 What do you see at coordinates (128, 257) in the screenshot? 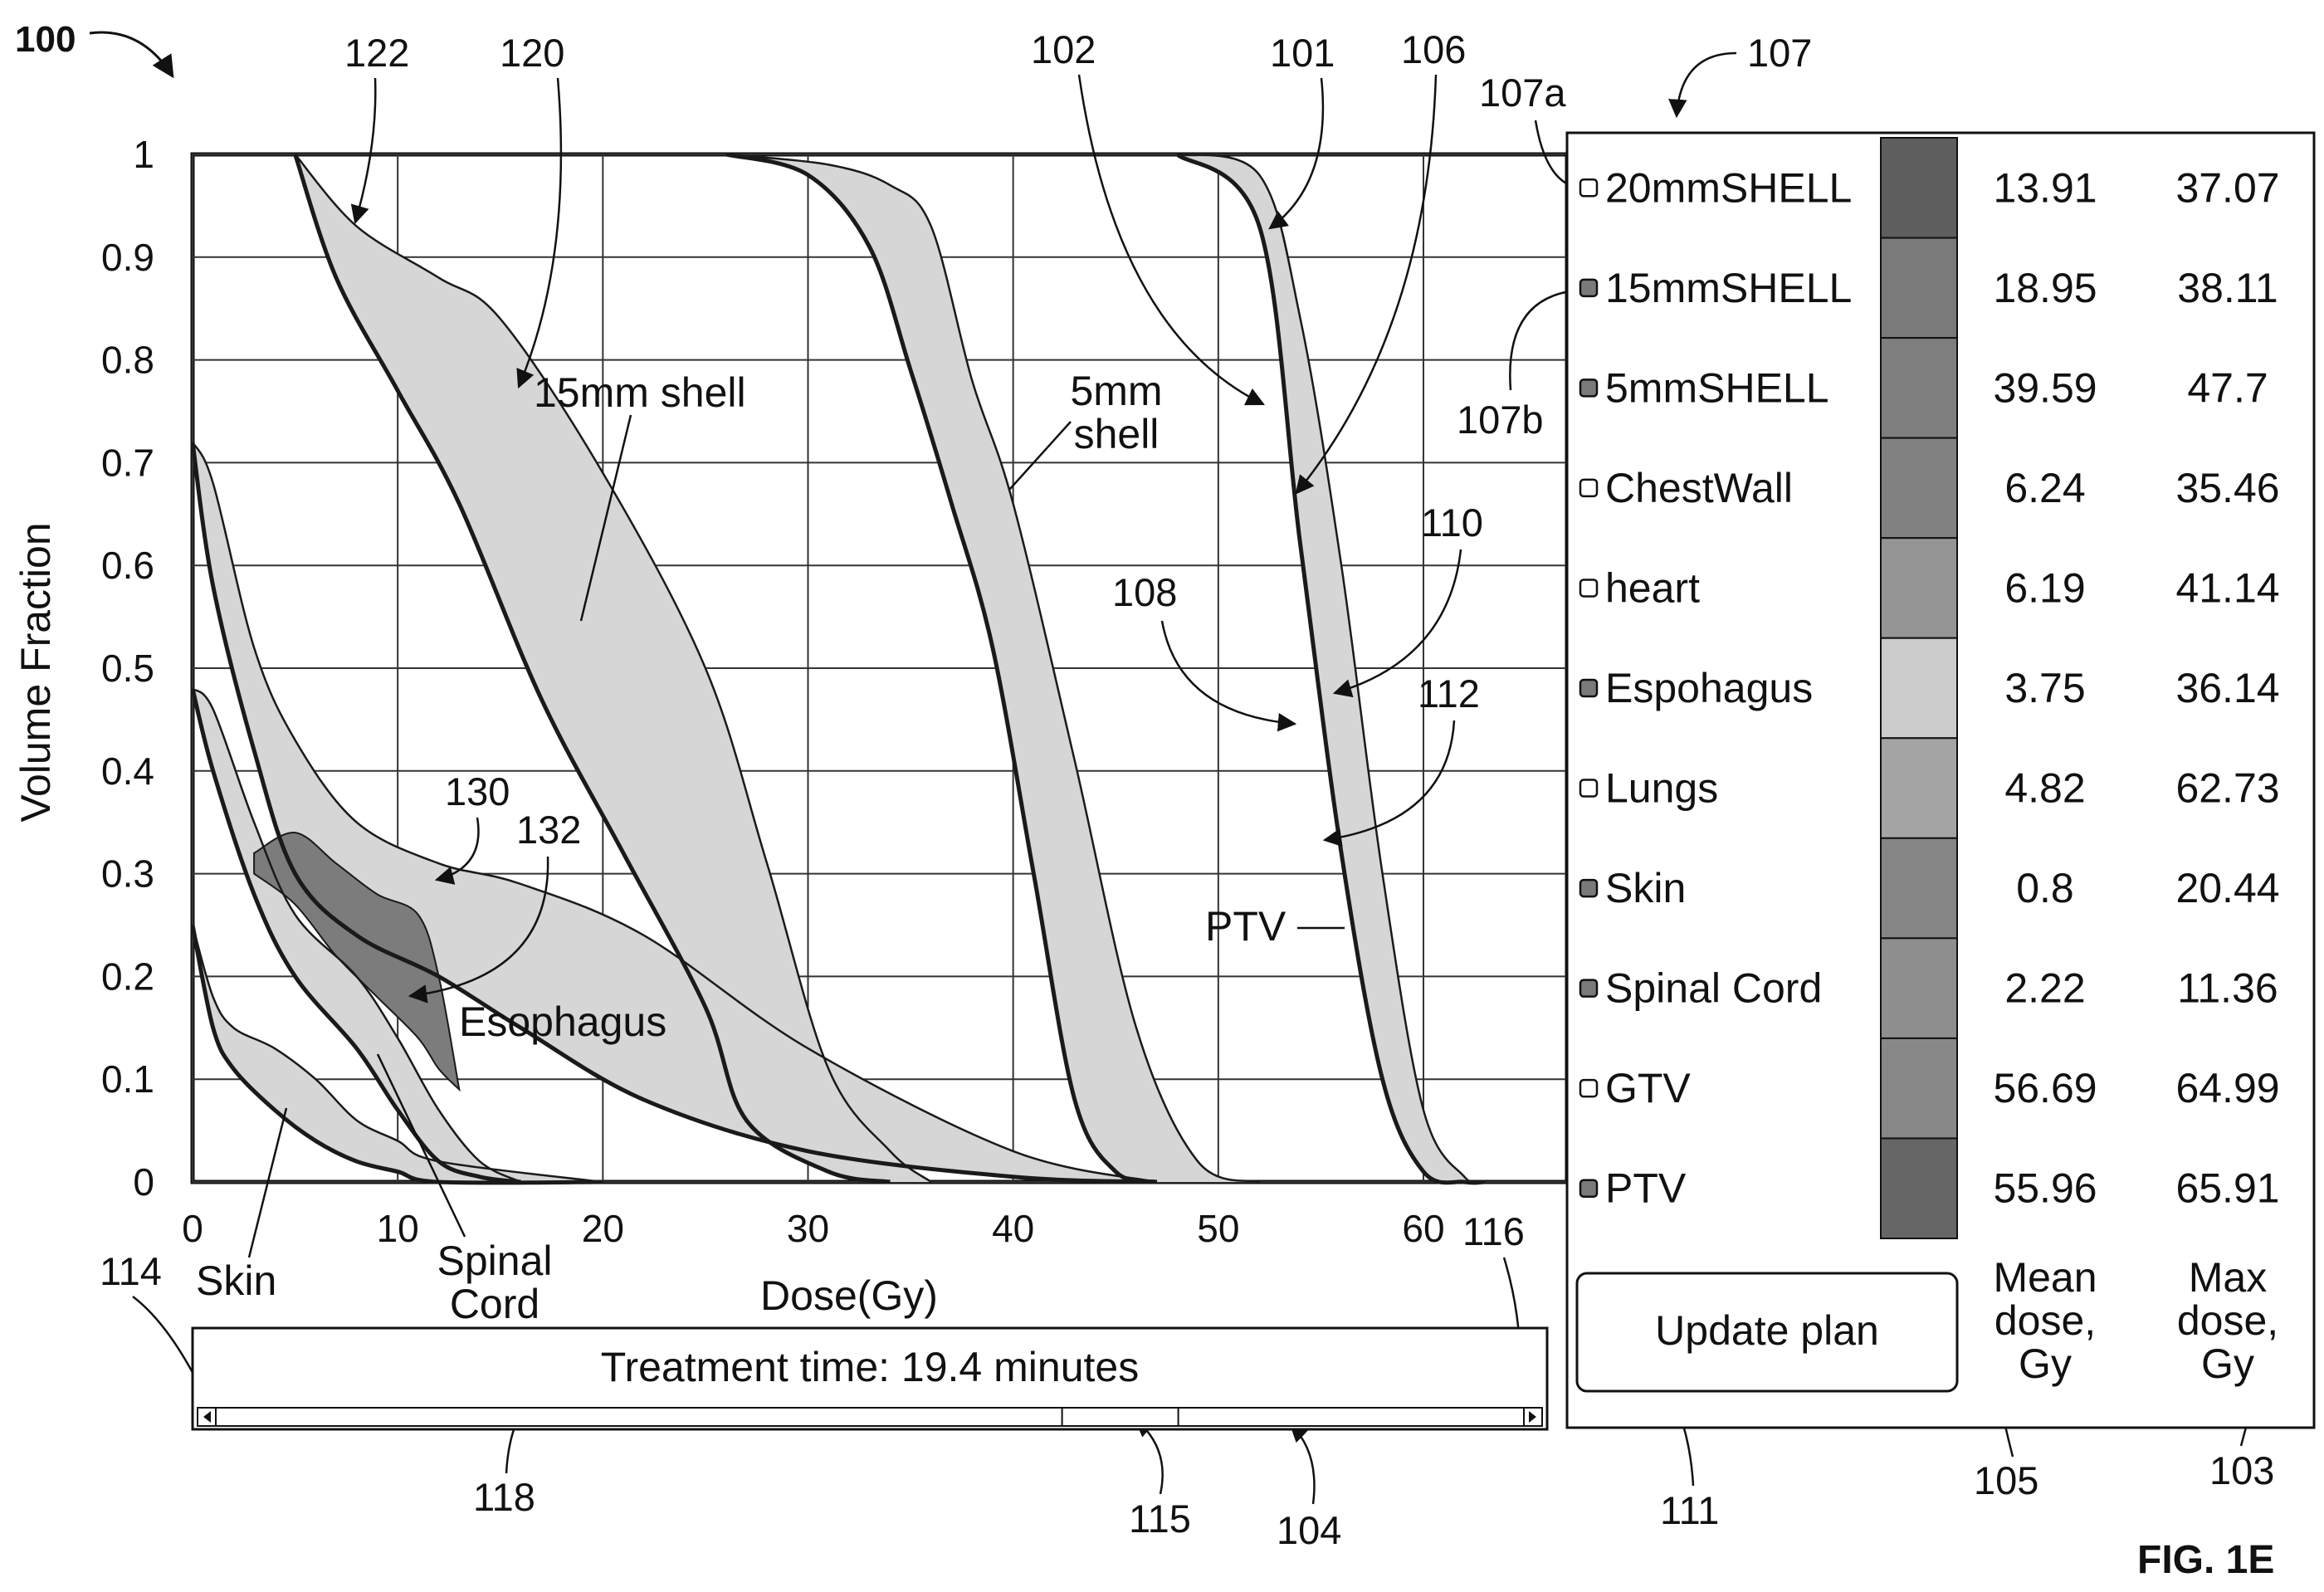
I see `y-tick-label: 0.9` at bounding box center [128, 257].